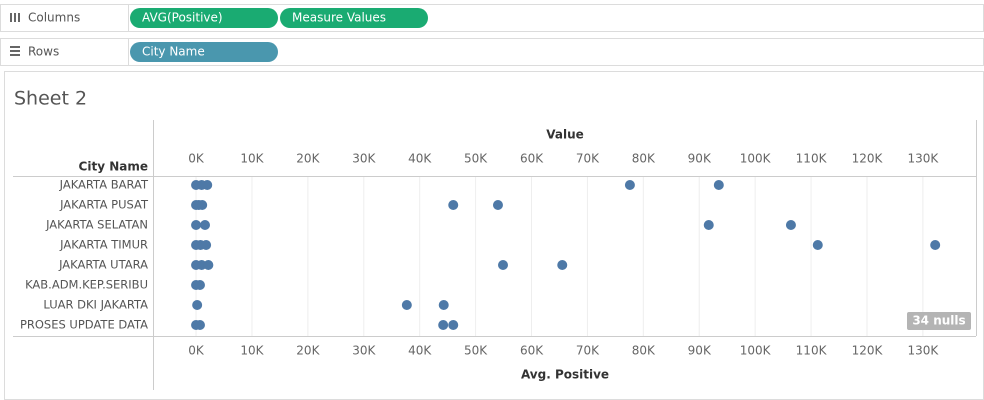 This screenshot has height=400, width=984. I want to click on row-label: JAKARTA TIMUR, so click(103, 245).